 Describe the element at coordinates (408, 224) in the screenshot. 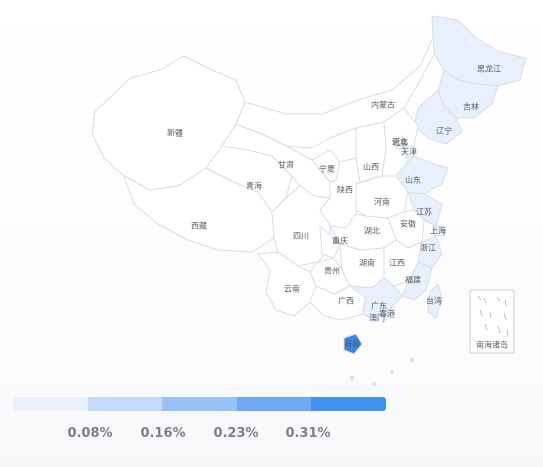

I see `province-label-anhui: 安徽` at that location.